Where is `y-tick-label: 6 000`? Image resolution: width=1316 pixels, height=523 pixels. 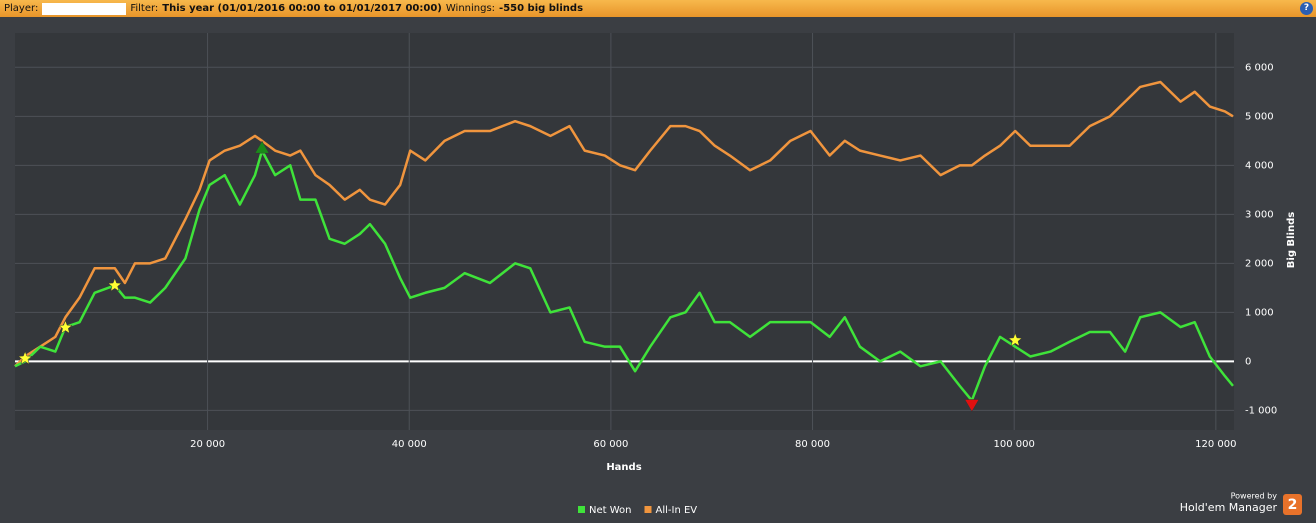
y-tick-label: 6 000 is located at coordinates (1259, 67).